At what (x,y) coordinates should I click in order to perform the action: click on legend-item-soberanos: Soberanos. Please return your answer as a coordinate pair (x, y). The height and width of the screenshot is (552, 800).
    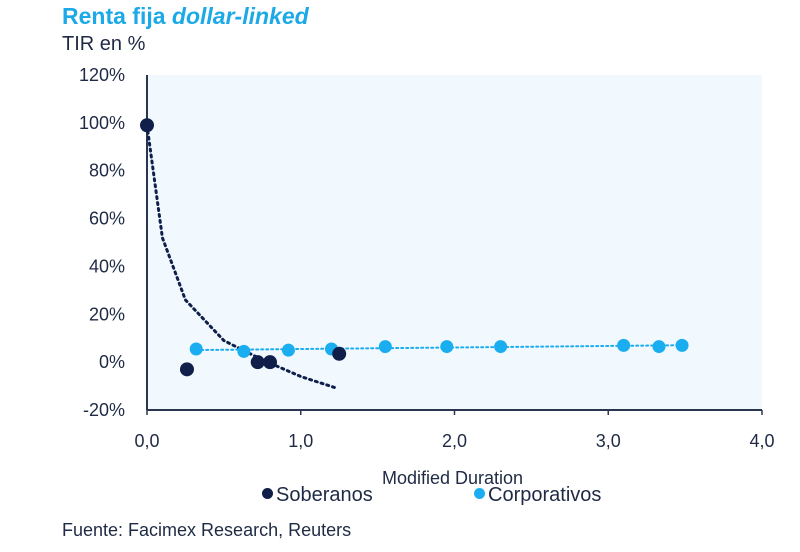
    Looking at the image, I should click on (317, 495).